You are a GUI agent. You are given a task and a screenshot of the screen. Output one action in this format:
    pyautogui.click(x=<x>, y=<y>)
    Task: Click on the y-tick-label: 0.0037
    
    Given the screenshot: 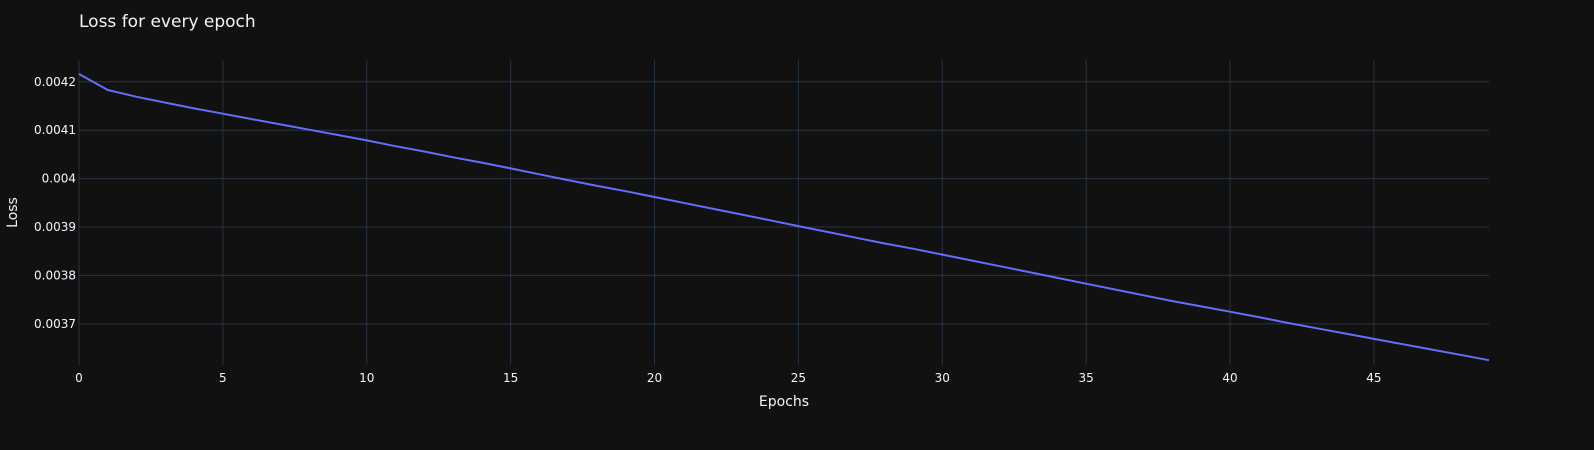 What is the action you would take?
    pyautogui.click(x=55, y=324)
    